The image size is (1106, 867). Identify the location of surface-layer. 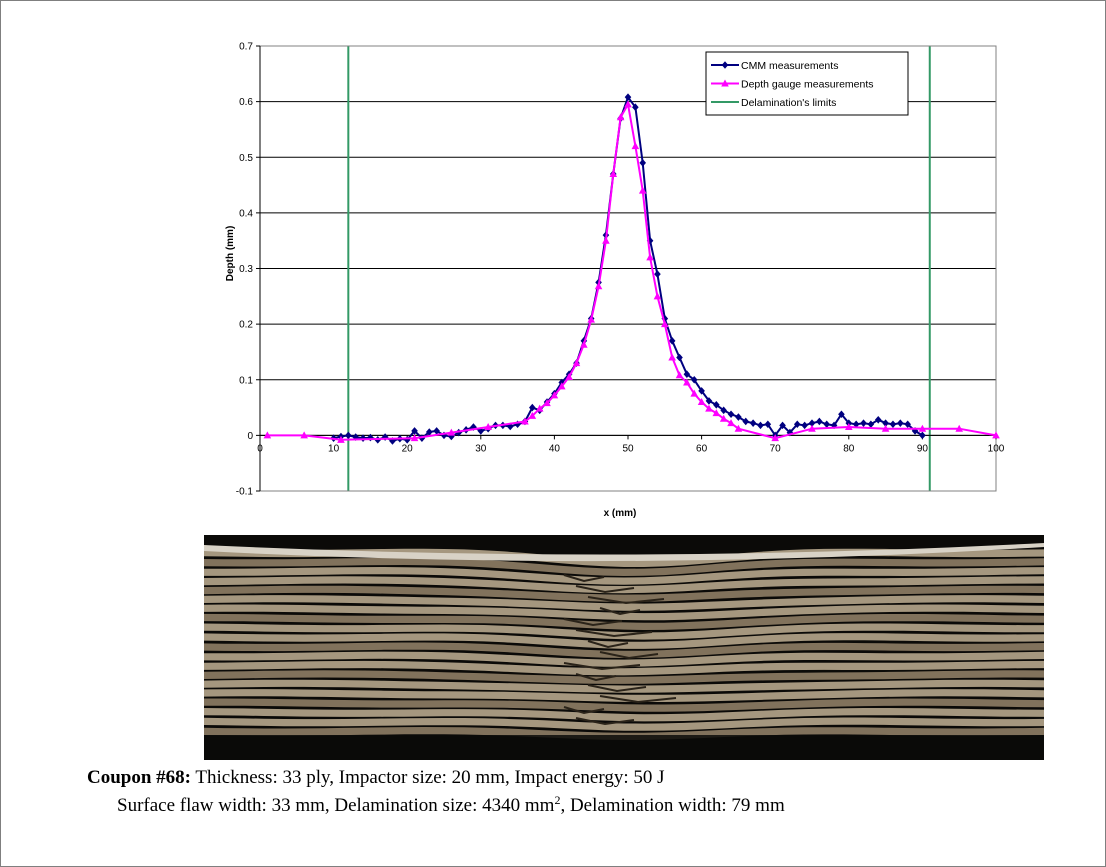
(624, 552).